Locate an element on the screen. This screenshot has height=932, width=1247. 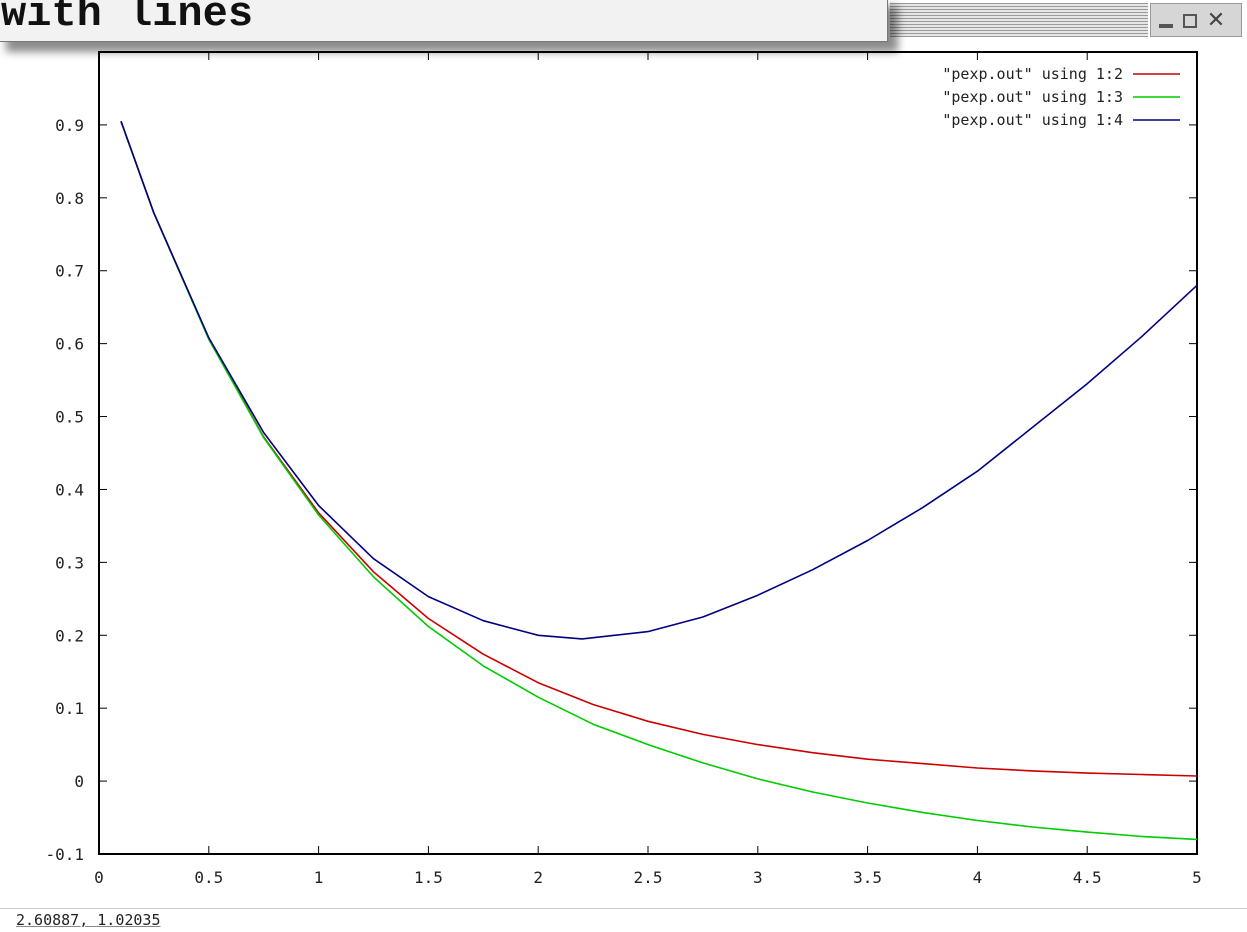
window-controls: ✕ is located at coordinates (1196, 20).